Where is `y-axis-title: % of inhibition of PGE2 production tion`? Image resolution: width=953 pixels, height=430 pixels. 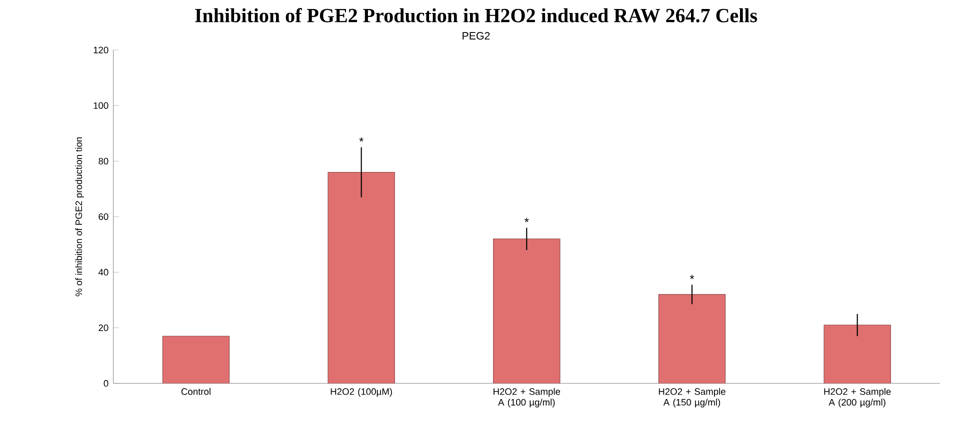
y-axis-title: % of inhibition of PGE2 production tion is located at coordinates (79, 216).